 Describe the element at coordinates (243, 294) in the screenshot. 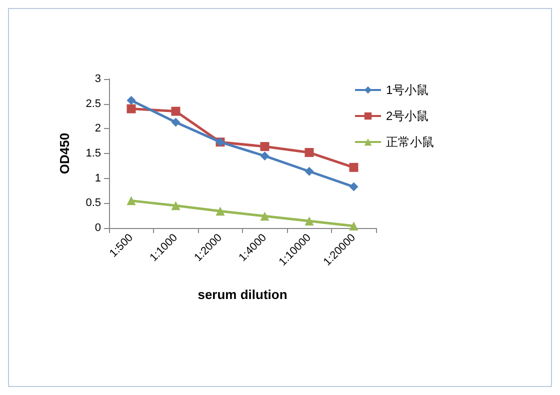

I see `x-axis-title: serum dilution` at that location.